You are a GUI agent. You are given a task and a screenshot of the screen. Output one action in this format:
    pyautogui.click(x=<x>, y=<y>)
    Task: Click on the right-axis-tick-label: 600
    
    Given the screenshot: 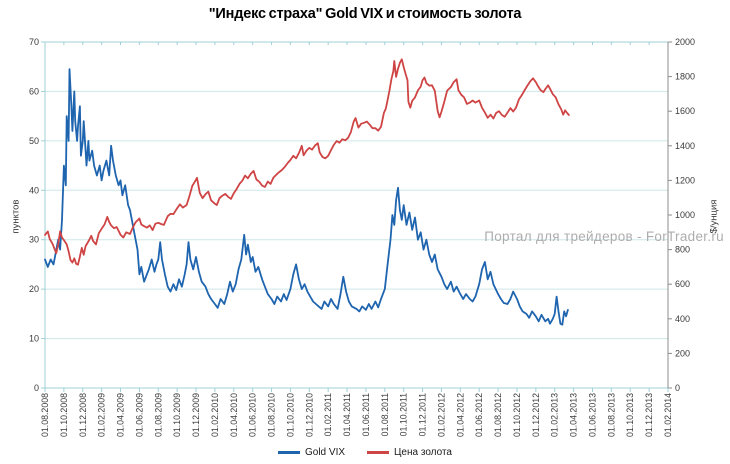 What is the action you would take?
    pyautogui.click(x=682, y=284)
    